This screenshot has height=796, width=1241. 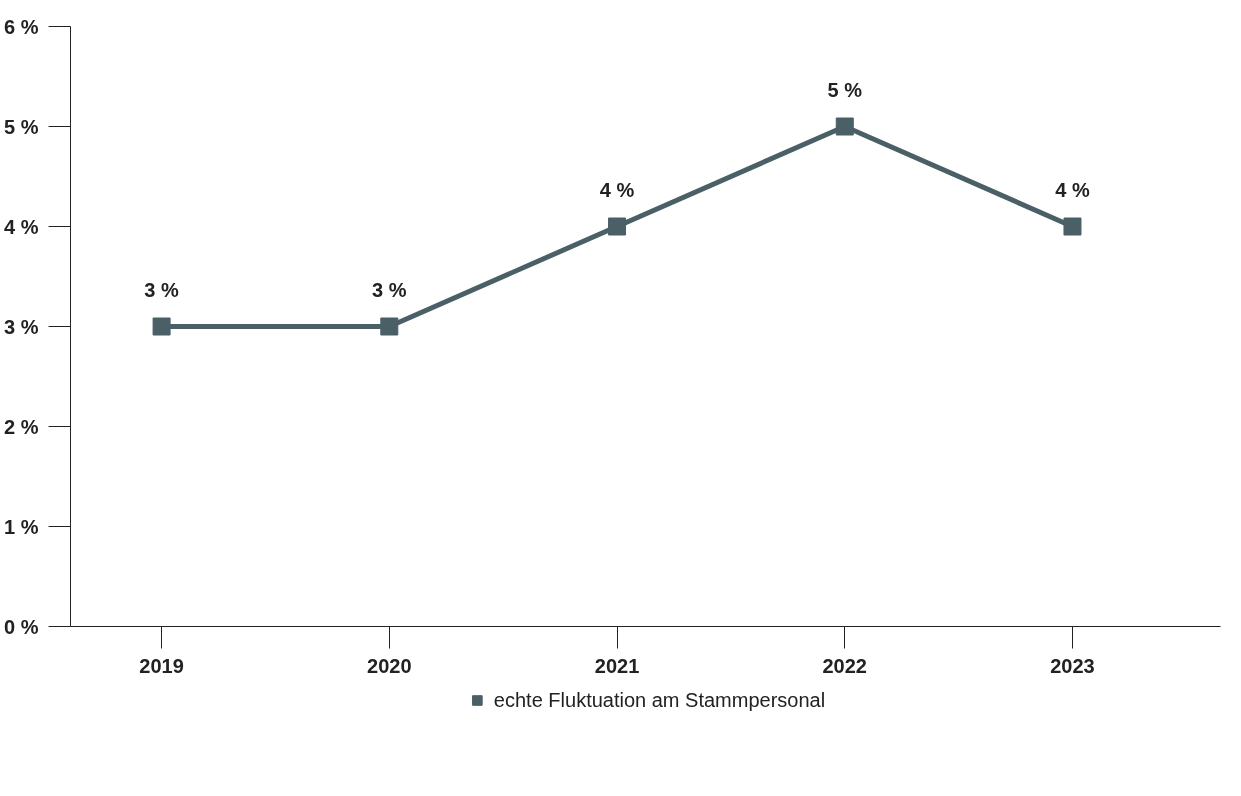 What do you see at coordinates (1072, 665) in the screenshot?
I see `x-tick-label: 2023` at bounding box center [1072, 665].